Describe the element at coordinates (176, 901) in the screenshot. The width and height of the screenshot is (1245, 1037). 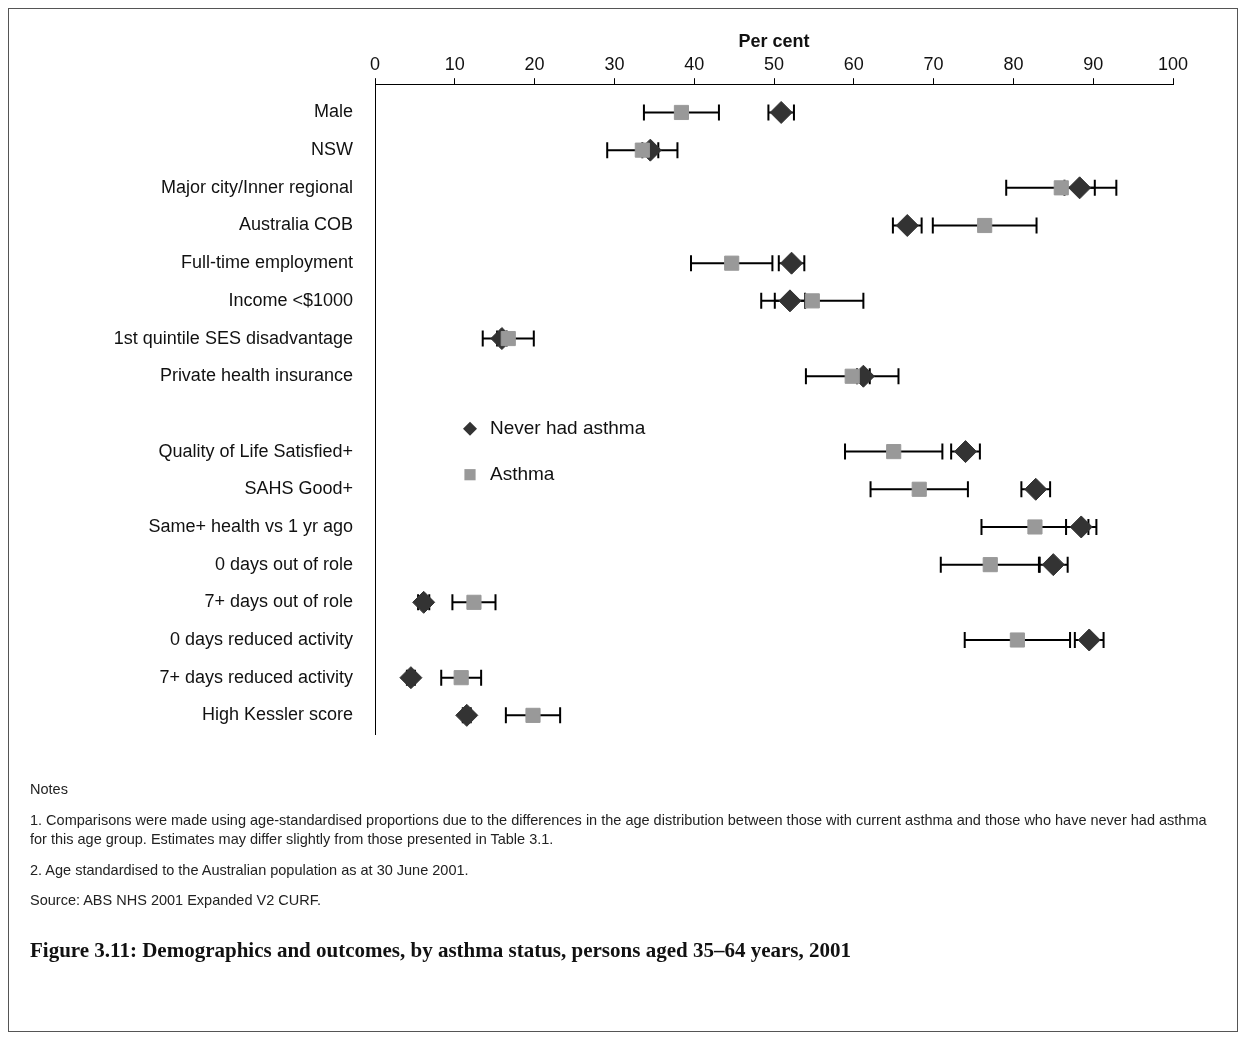
I see `source-note: Source: ABS NHS 2001 Expanded V2 CURF.` at that location.